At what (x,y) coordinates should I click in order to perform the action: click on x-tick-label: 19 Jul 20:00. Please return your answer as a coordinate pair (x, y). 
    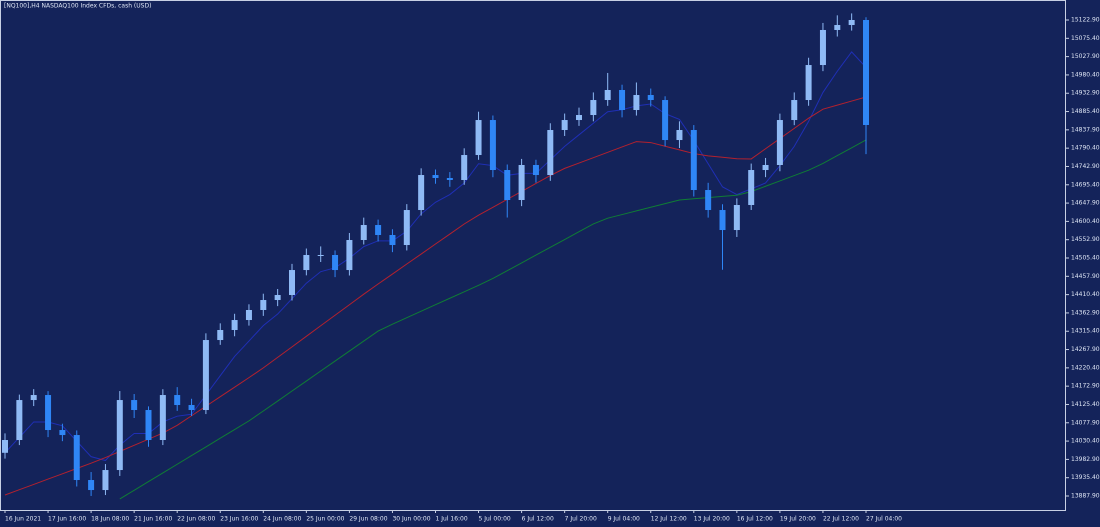
    Looking at the image, I should click on (798, 519).